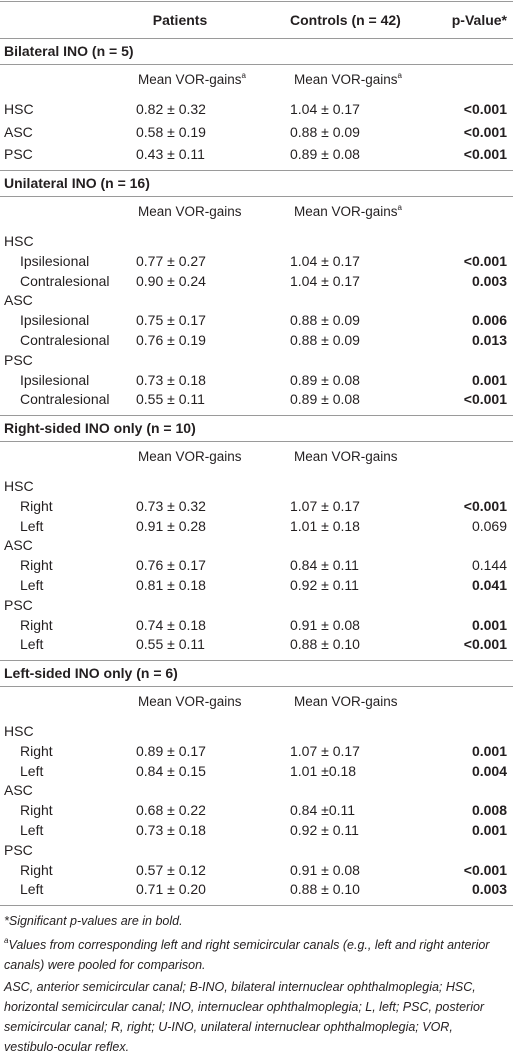  I want to click on patients-value: 0.77 ± 0.27, so click(171, 260).